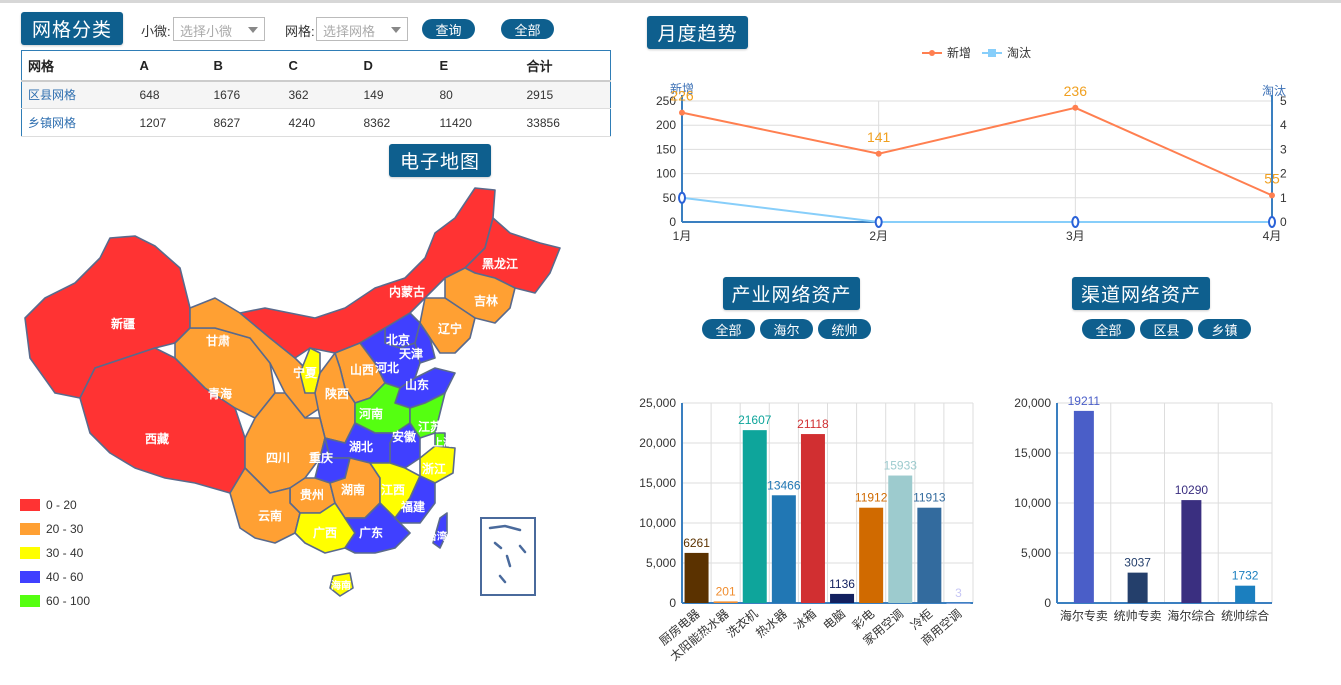 The width and height of the screenshot is (1341, 685). I want to click on province-label: 河南, so click(370, 413).